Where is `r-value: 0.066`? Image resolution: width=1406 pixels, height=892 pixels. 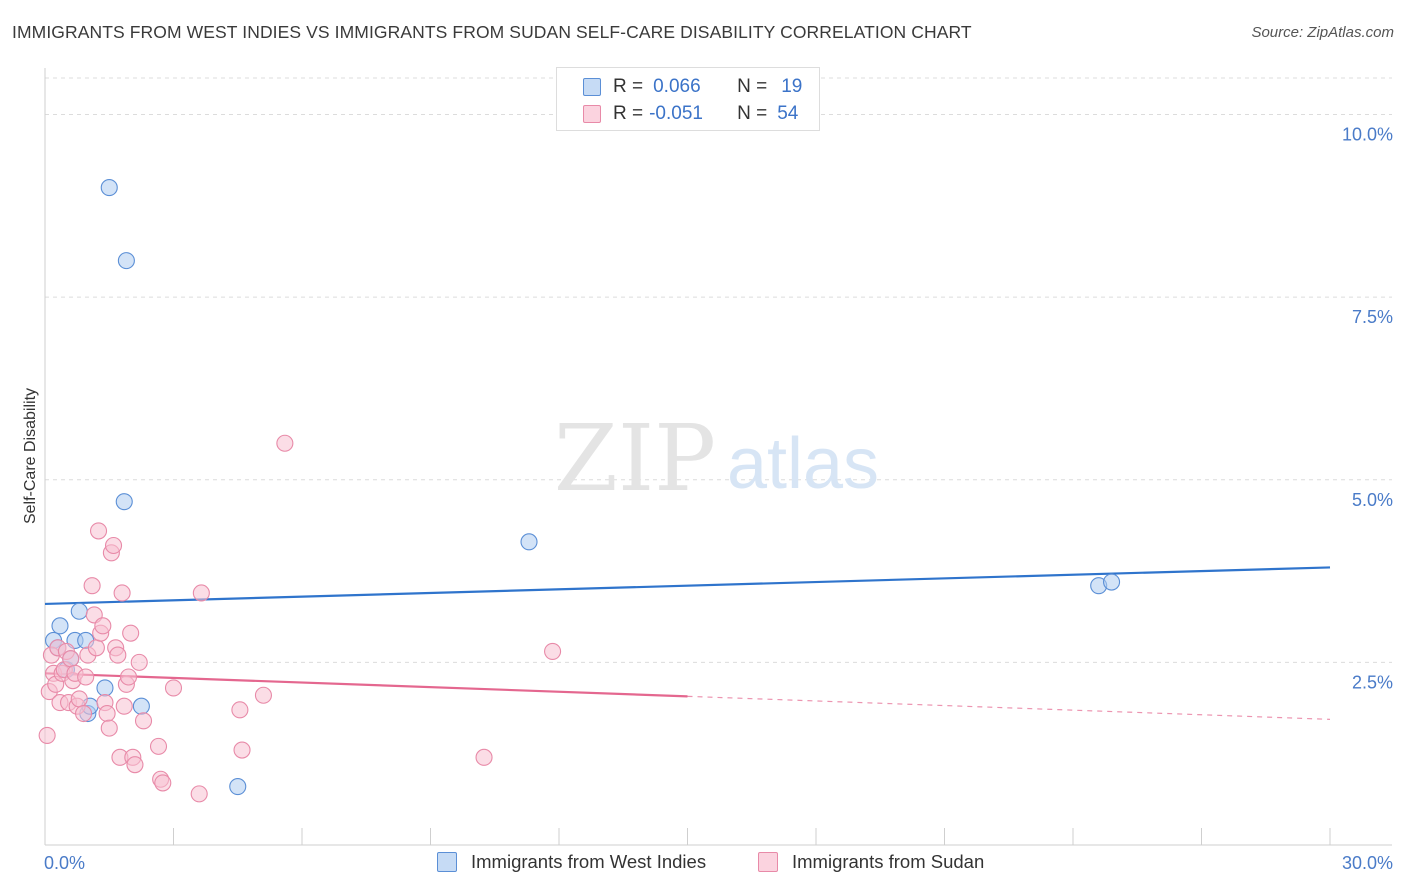
r-value: 0.066 is located at coordinates (677, 86).